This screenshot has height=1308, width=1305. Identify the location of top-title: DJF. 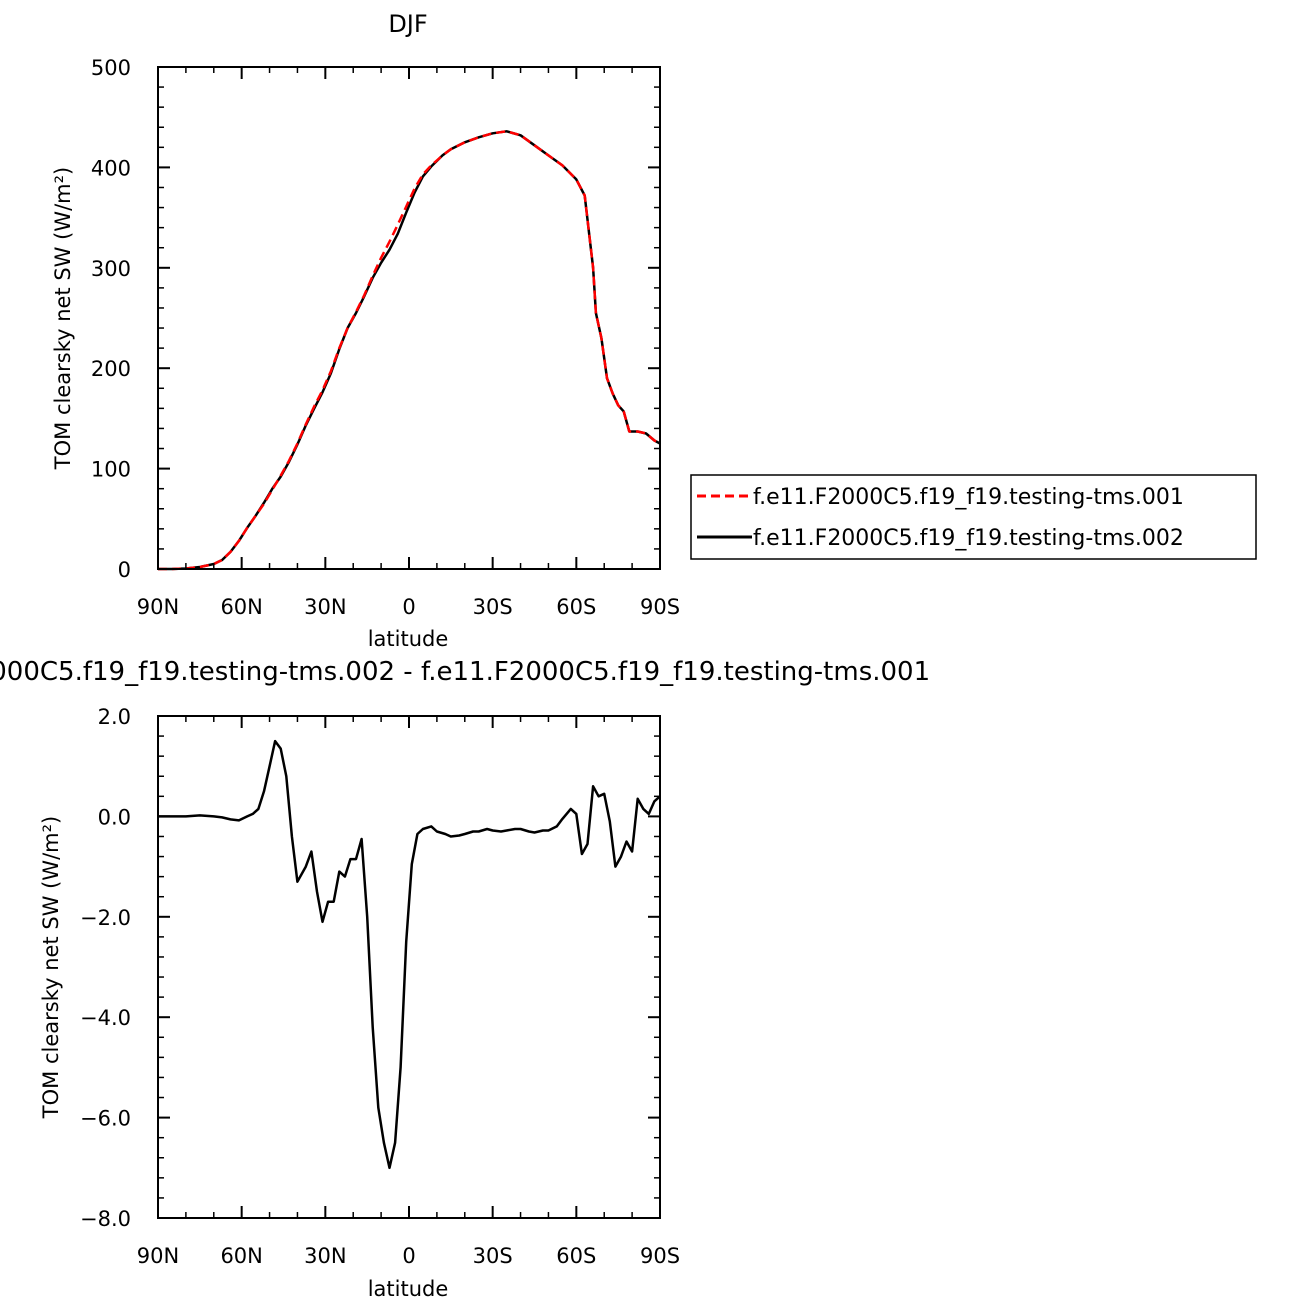
(407, 24).